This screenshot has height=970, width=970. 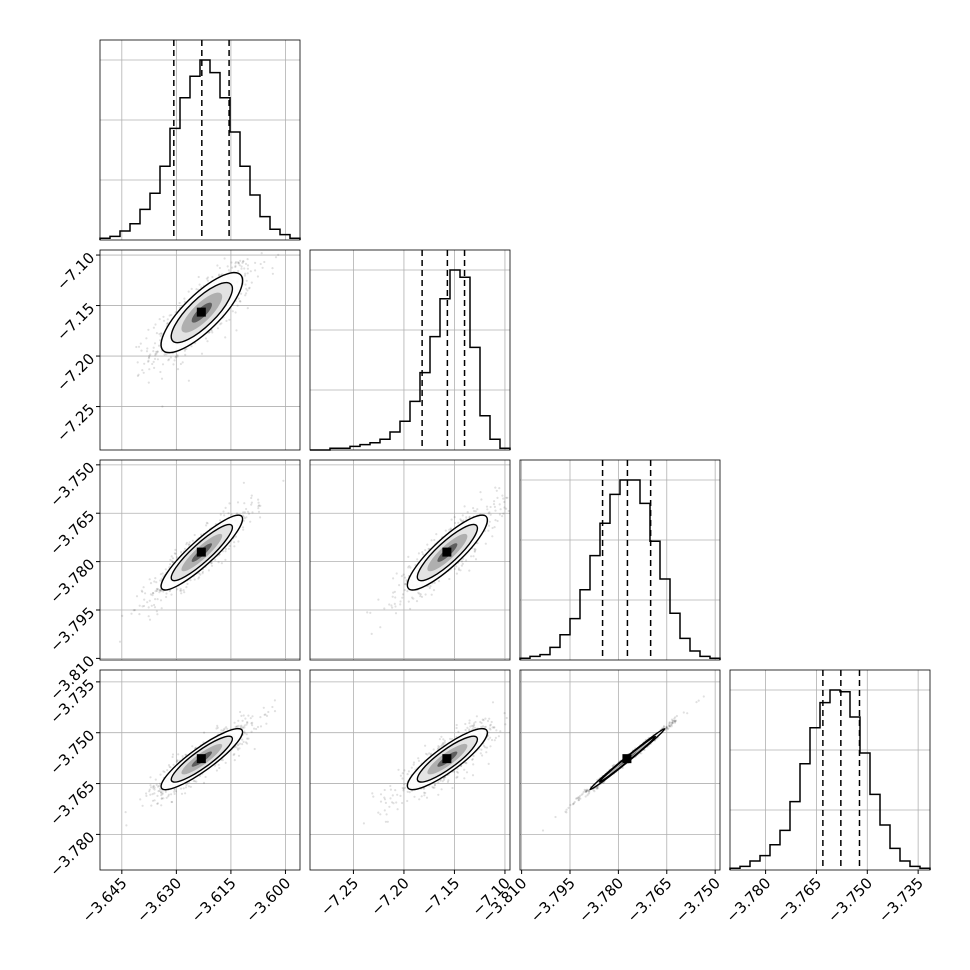 What do you see at coordinates (620, 770) in the screenshot?
I see `panel-frame` at bounding box center [620, 770].